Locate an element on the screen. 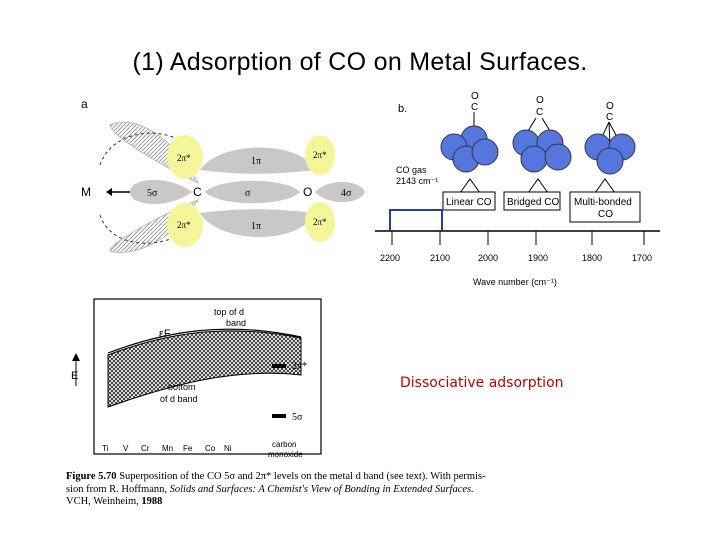  lobe-2pi-br is located at coordinates (320, 222).